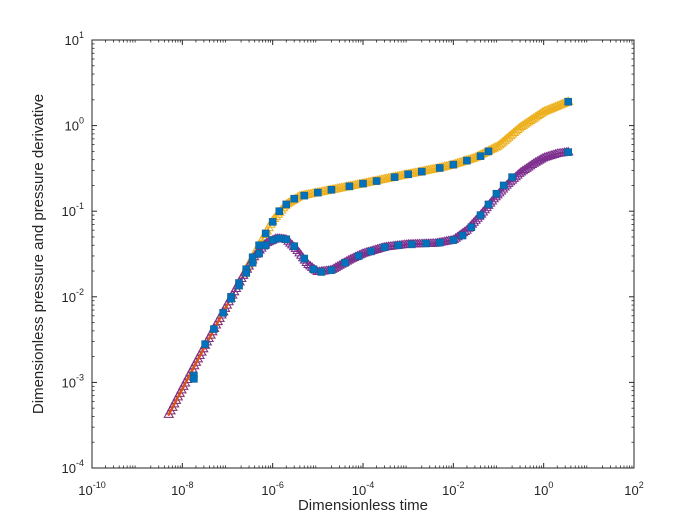  Describe the element at coordinates (633, 489) in the screenshot. I see `x-tick-label: 10²` at that location.